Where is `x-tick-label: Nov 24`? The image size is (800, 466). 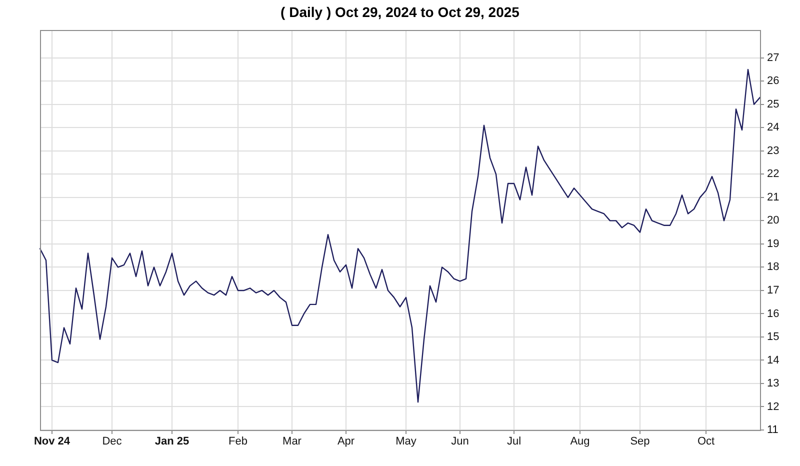 x-tick-label: Nov 24 is located at coordinates (52, 442).